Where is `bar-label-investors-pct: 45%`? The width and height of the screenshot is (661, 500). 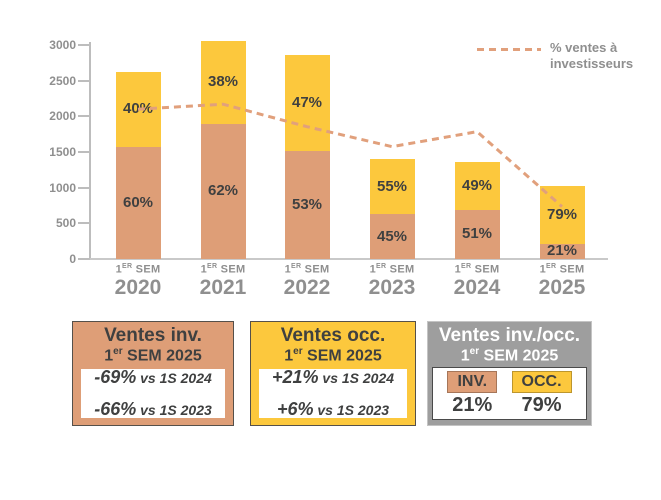 bar-label-investors-pct: 45% is located at coordinates (392, 236).